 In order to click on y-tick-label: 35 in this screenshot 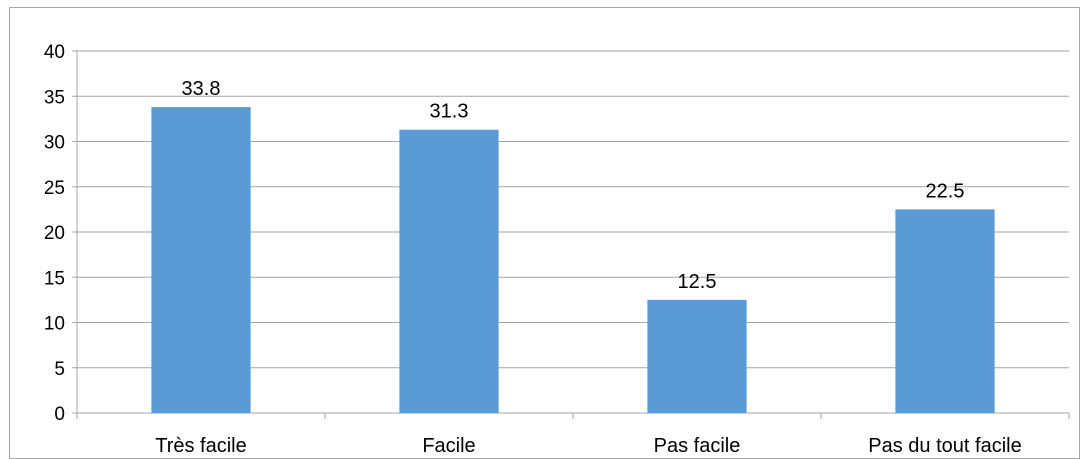, I will do `click(54, 97)`.